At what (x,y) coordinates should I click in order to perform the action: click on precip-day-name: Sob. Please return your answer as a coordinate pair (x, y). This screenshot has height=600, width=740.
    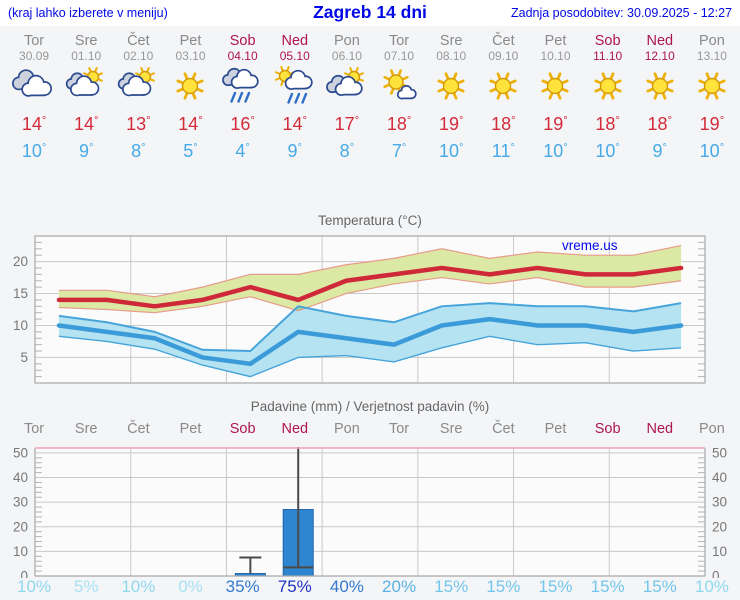
    Looking at the image, I should click on (607, 429).